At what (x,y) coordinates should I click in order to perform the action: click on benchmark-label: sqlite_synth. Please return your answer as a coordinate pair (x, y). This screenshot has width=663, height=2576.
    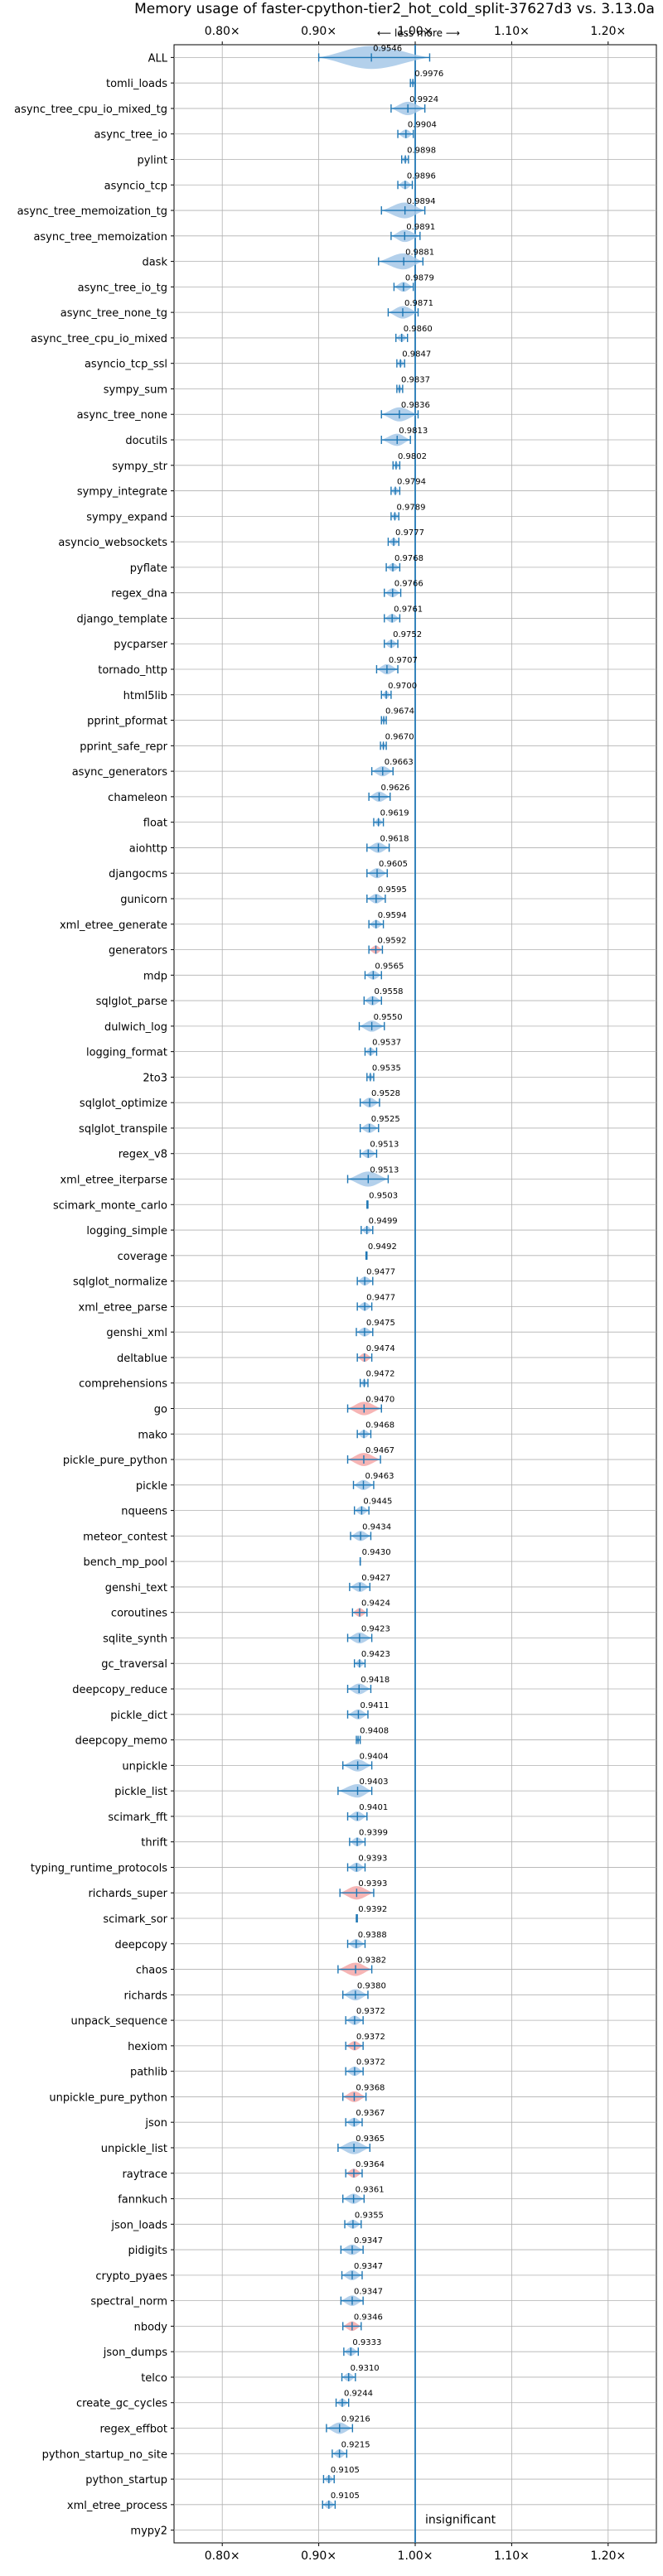
    Looking at the image, I should click on (135, 1639).